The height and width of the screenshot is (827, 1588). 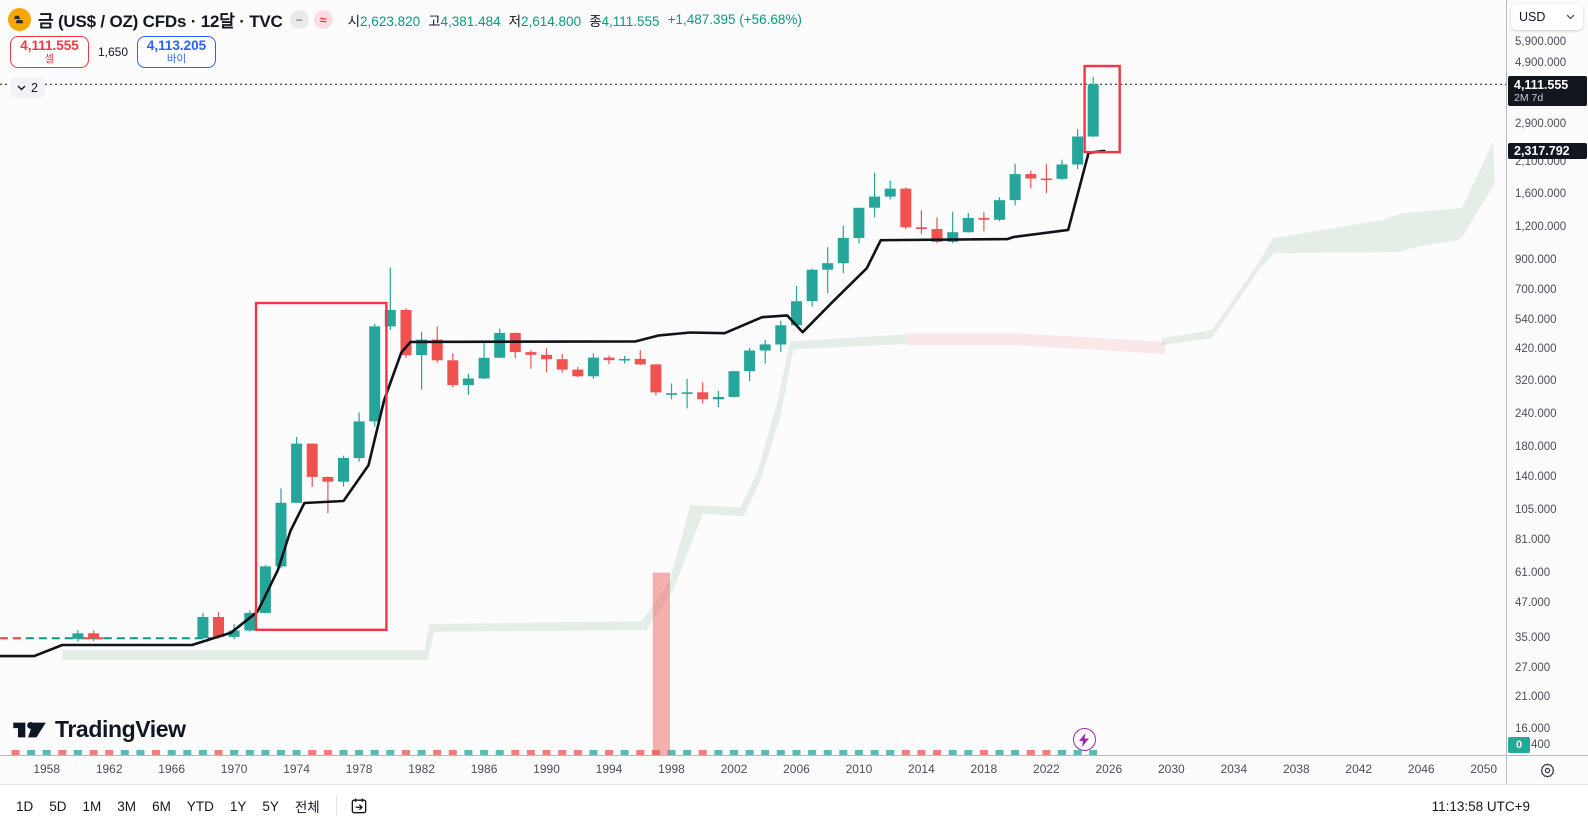 I want to click on range-button-1y: 1Y, so click(x=238, y=806).